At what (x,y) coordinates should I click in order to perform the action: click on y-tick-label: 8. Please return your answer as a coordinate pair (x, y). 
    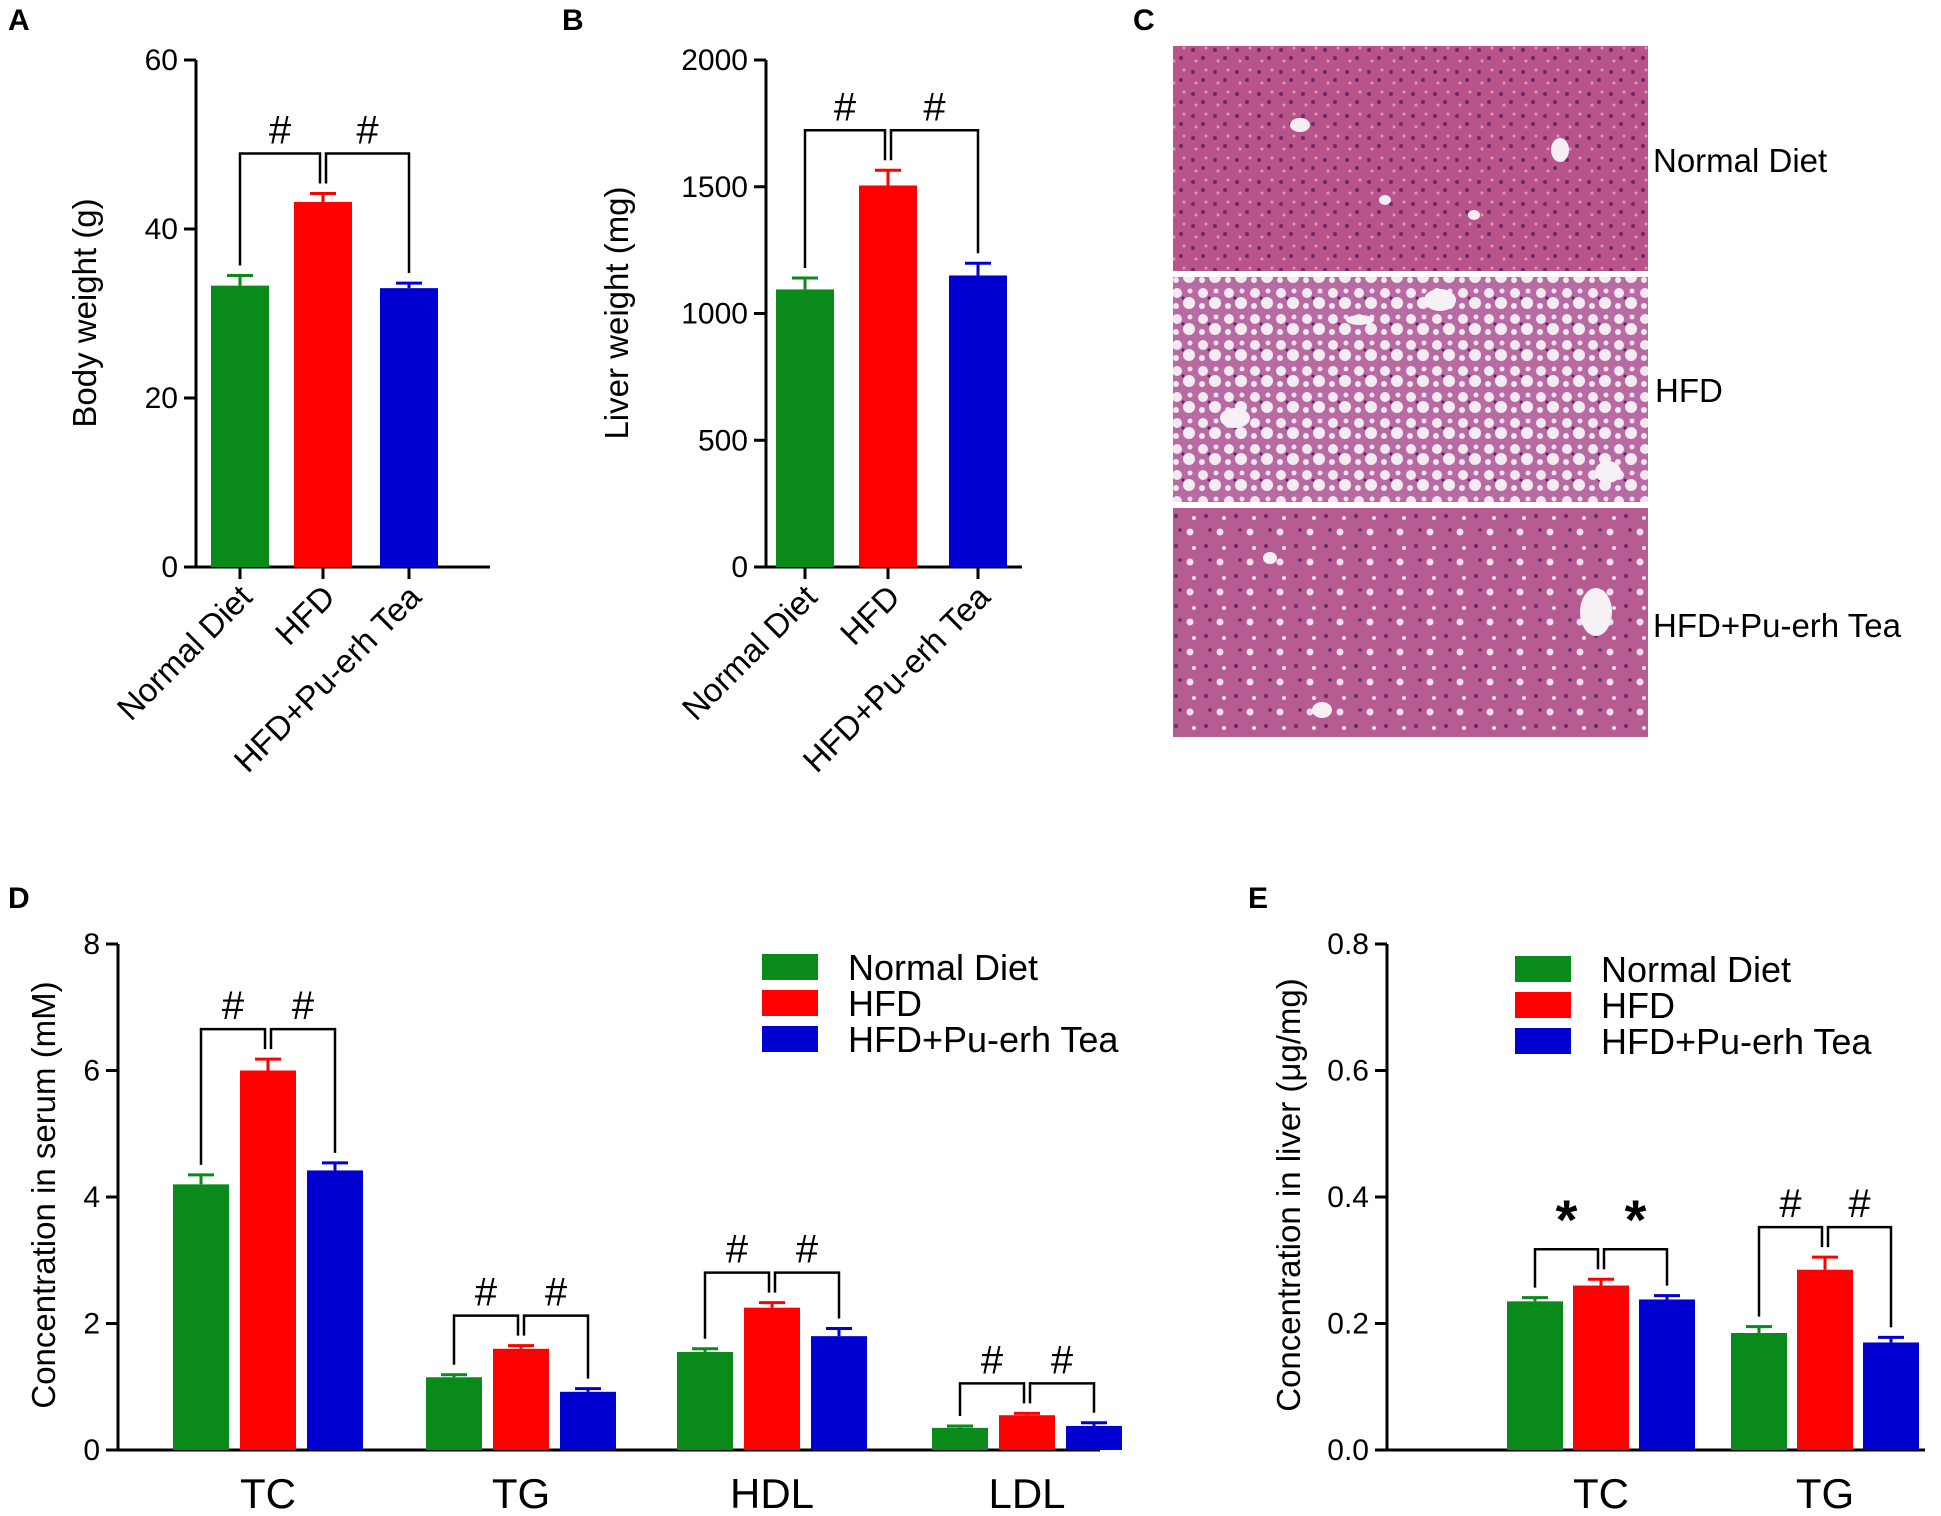
    Looking at the image, I should click on (91, 944).